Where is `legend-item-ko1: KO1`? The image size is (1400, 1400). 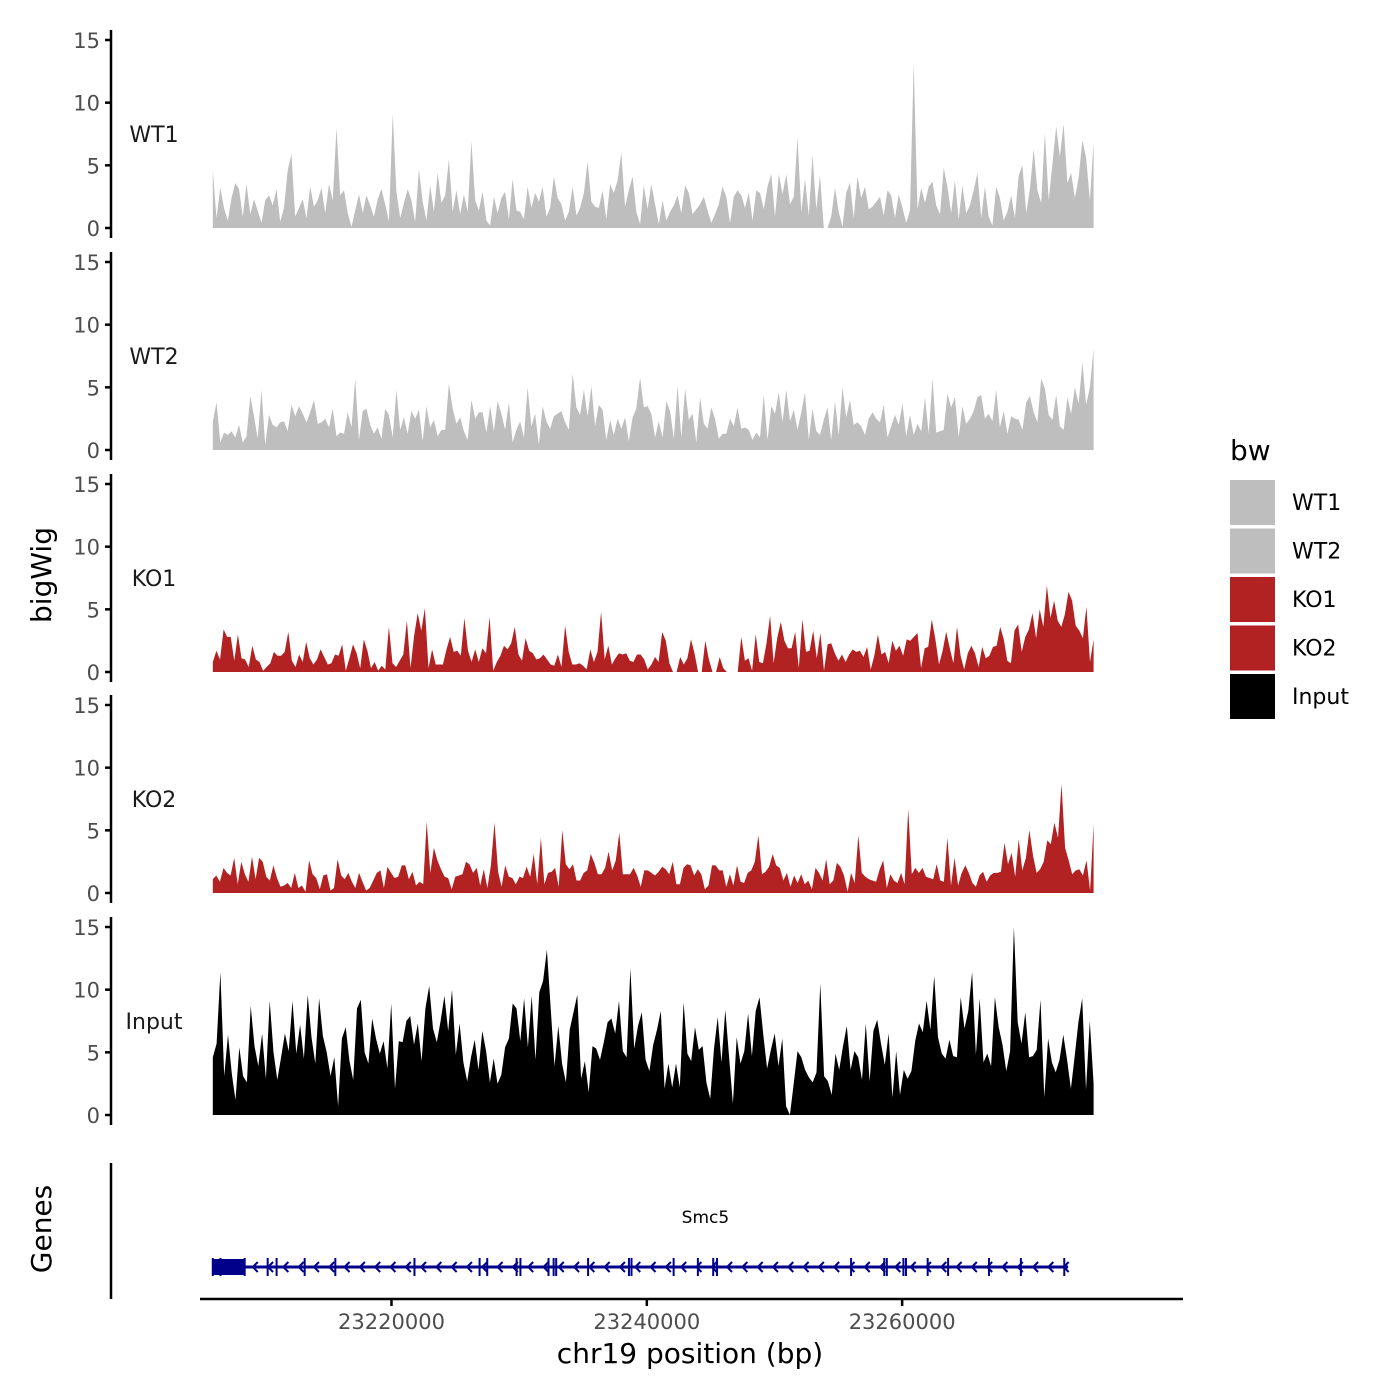 legend-item-ko1: KO1 is located at coordinates (1283, 599).